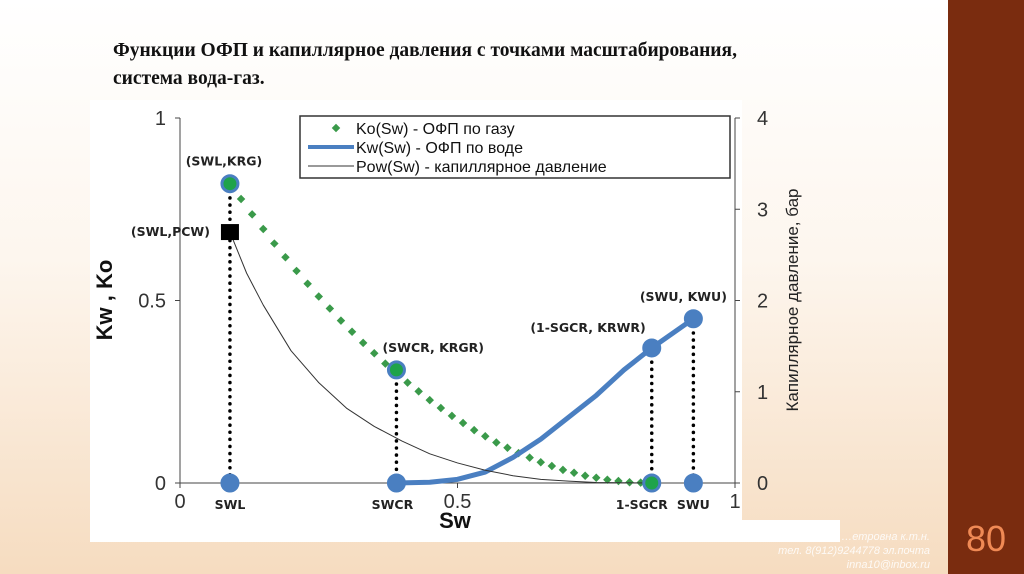 The height and width of the screenshot is (574, 1024). Describe the element at coordinates (986, 287) in the screenshot. I see `side-bar` at that location.